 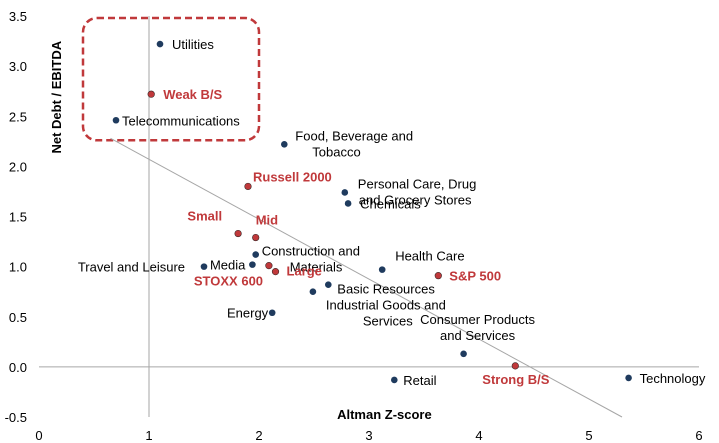 What do you see at coordinates (673, 378) in the screenshot?
I see `point-label-technology: Technology` at bounding box center [673, 378].